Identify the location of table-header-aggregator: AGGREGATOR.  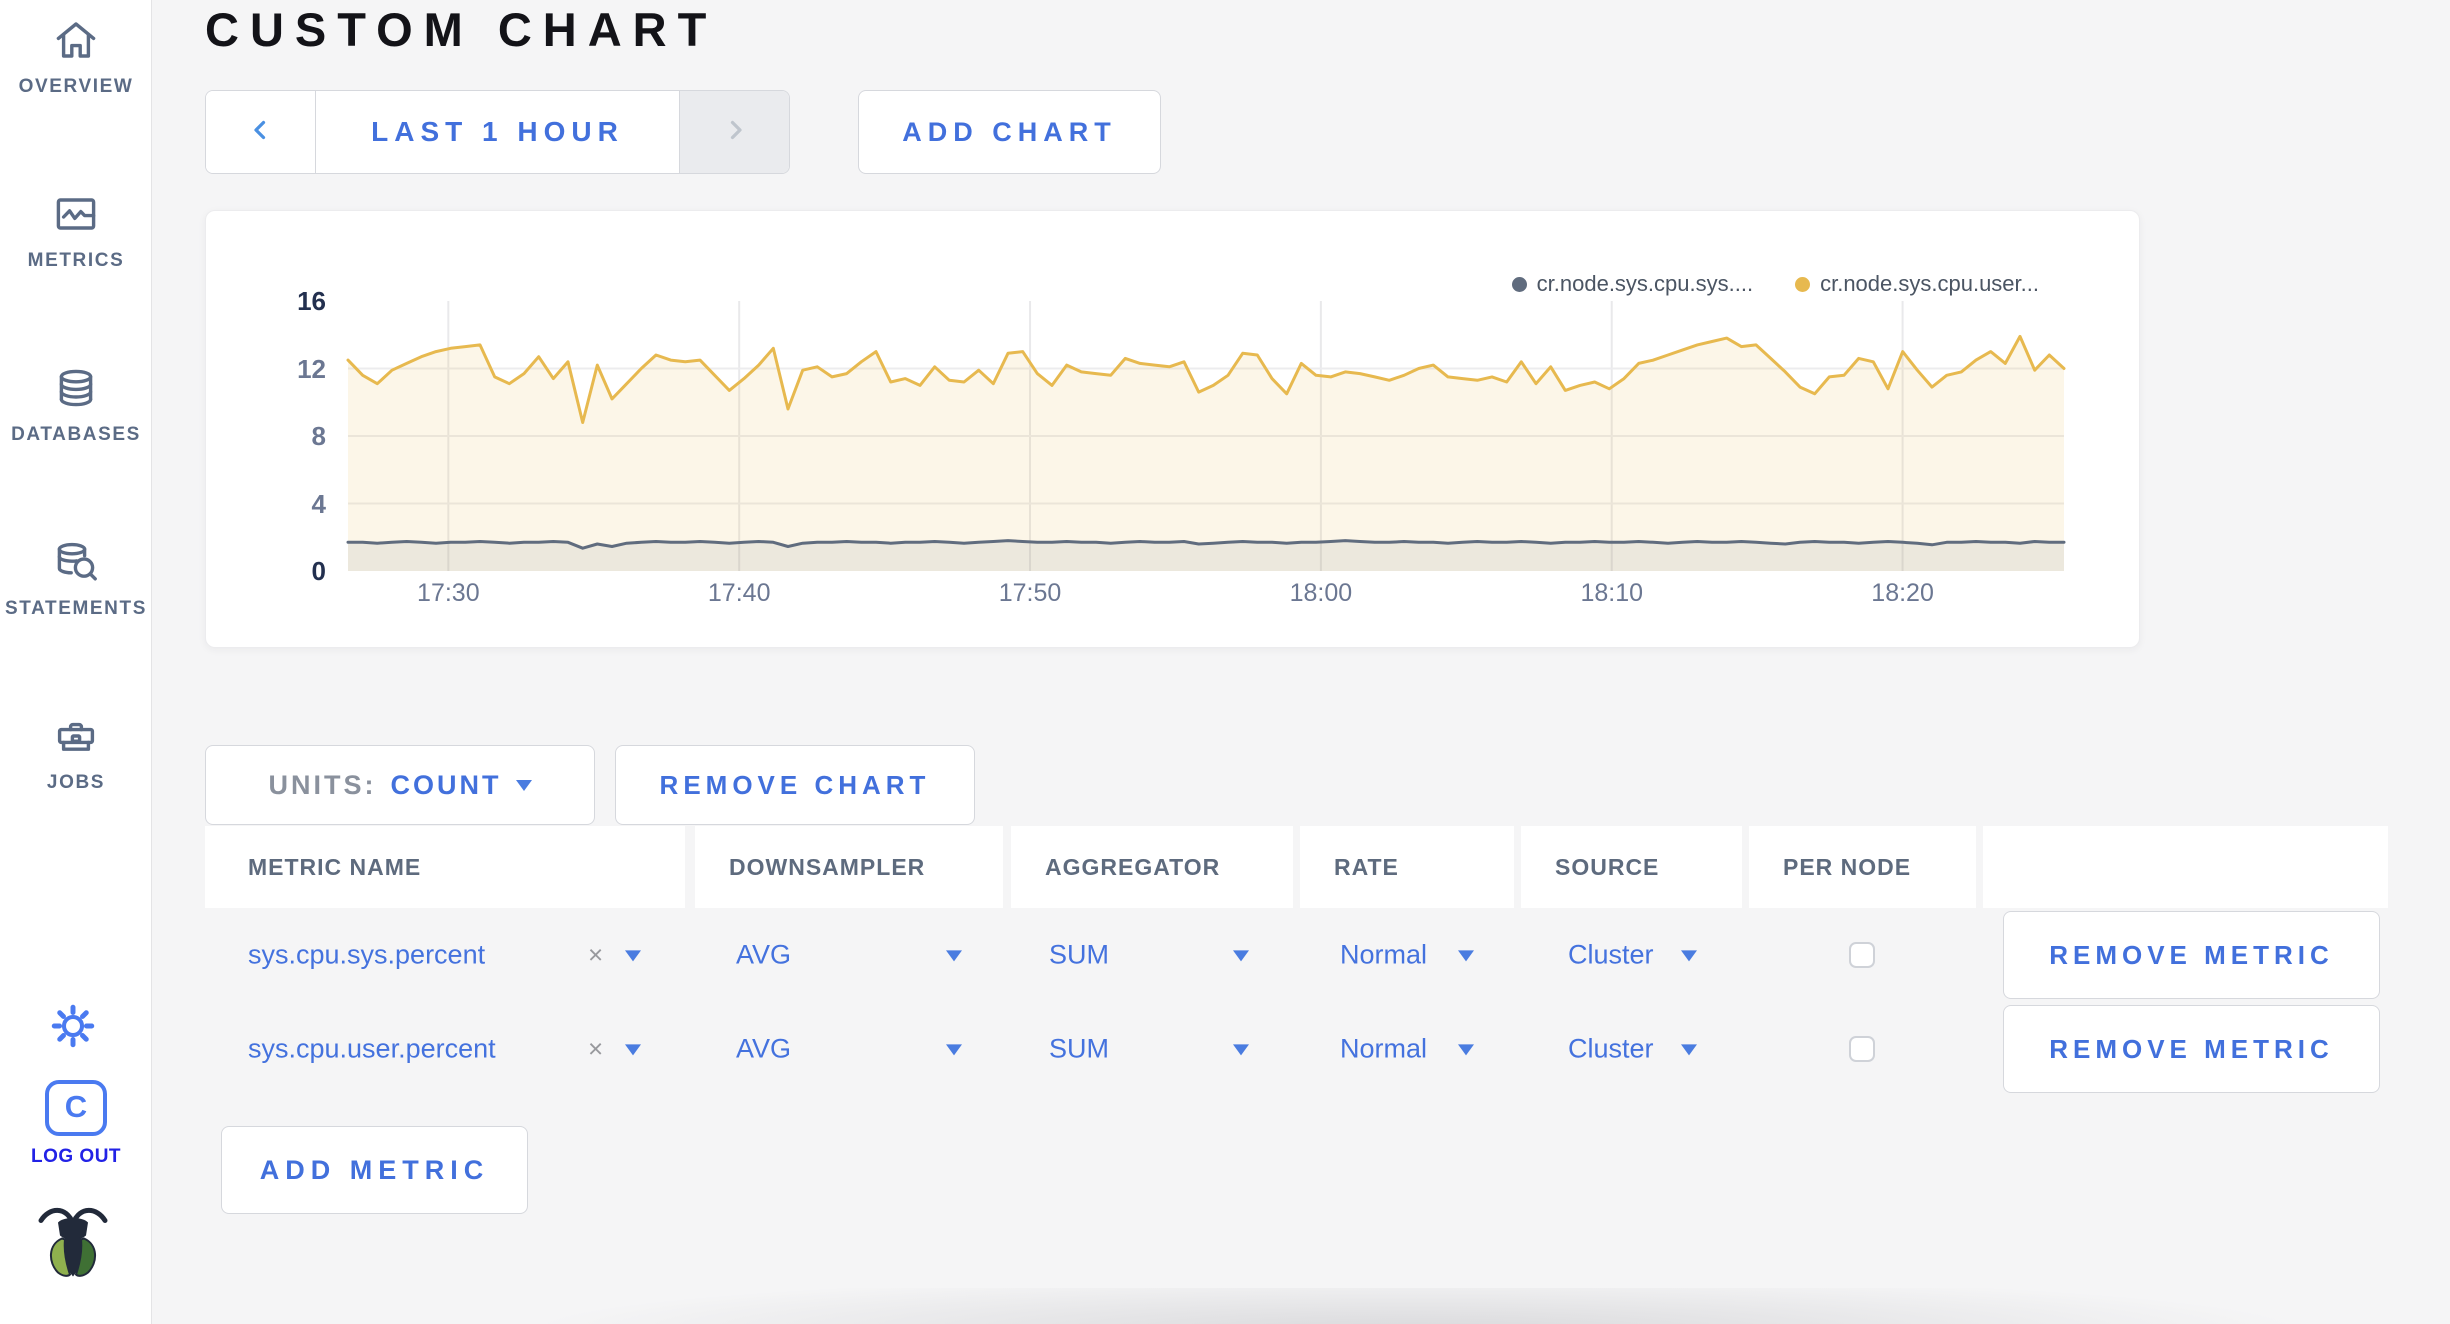
(1152, 867).